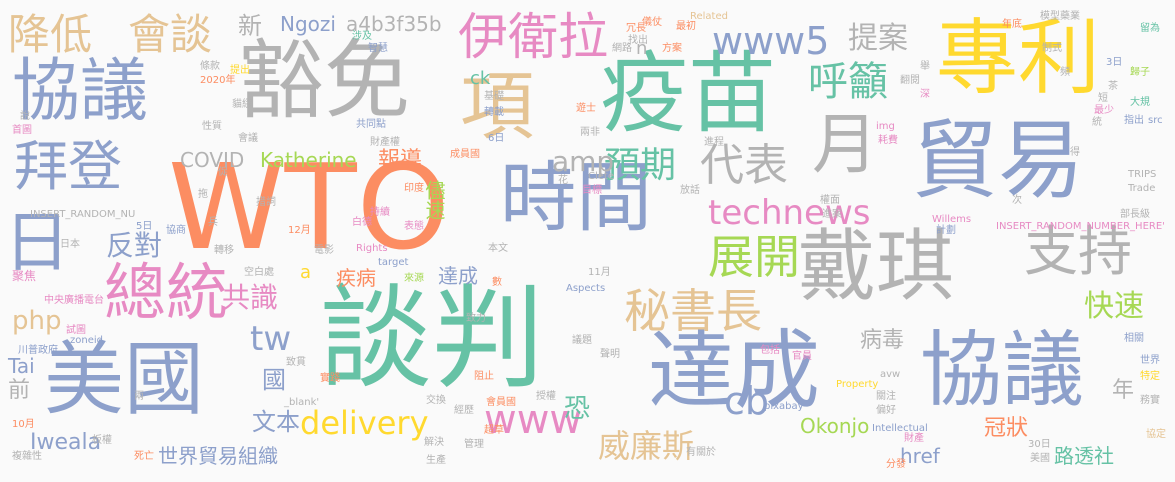  I want to click on word-cna: 中央廣播電台, so click(74, 300).